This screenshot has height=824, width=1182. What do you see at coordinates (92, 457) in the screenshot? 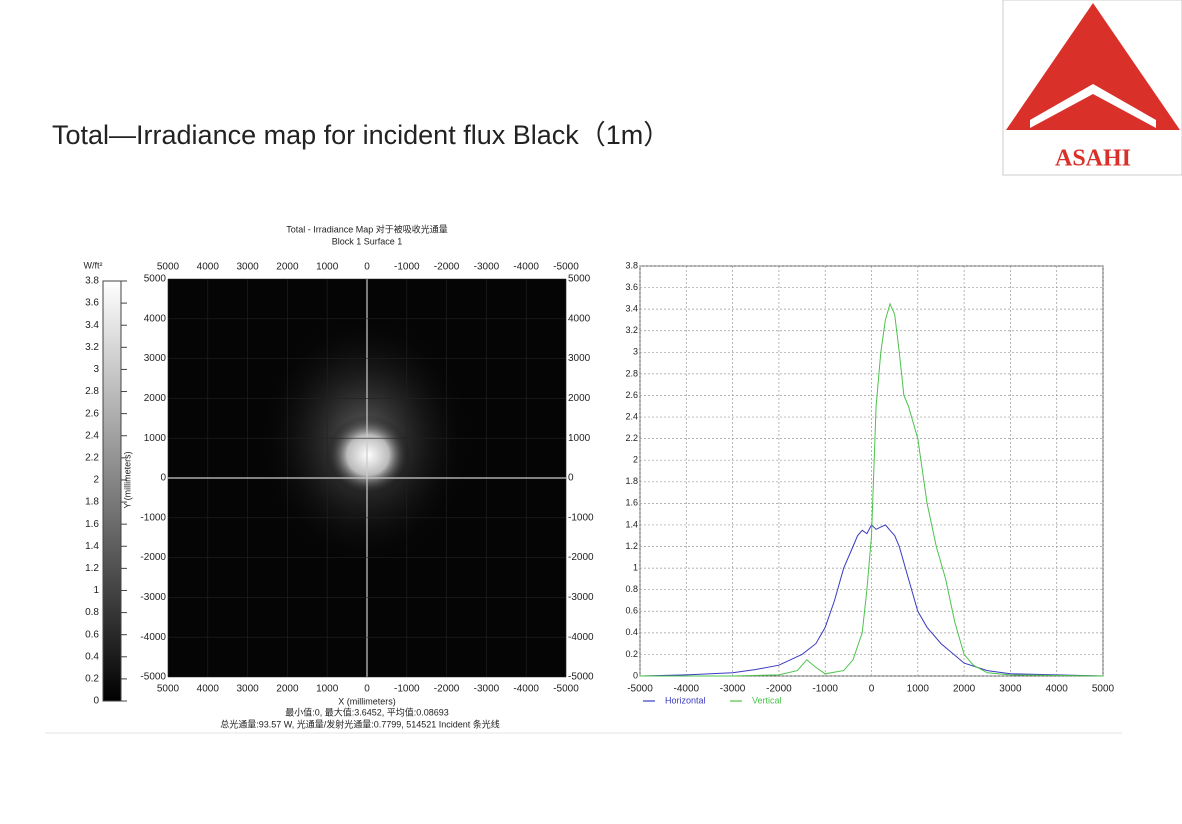
I see `colorbar-tick-label: 2.2` at bounding box center [92, 457].